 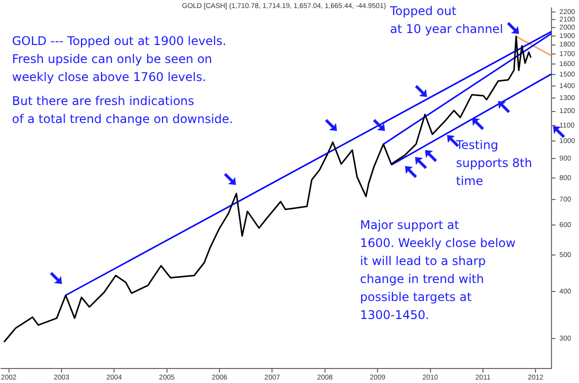 What do you see at coordinates (119, 59) in the screenshot?
I see `annotation: GOLD --- Topped out at 1900 levels. Fresh upside can only be seen on weekly close above 1760 levels.` at bounding box center [119, 59].